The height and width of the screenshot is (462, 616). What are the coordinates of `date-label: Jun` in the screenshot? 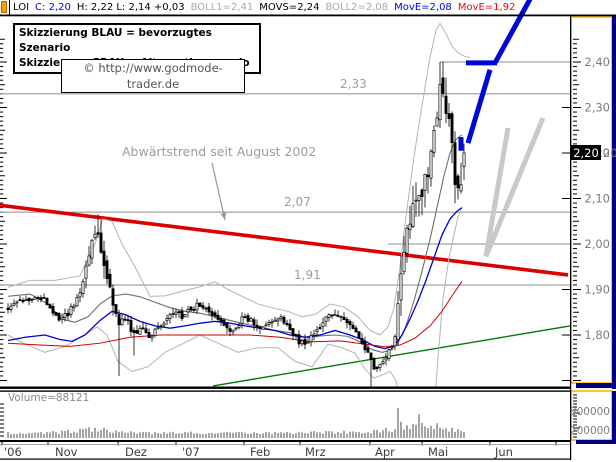 It's located at (503, 452).